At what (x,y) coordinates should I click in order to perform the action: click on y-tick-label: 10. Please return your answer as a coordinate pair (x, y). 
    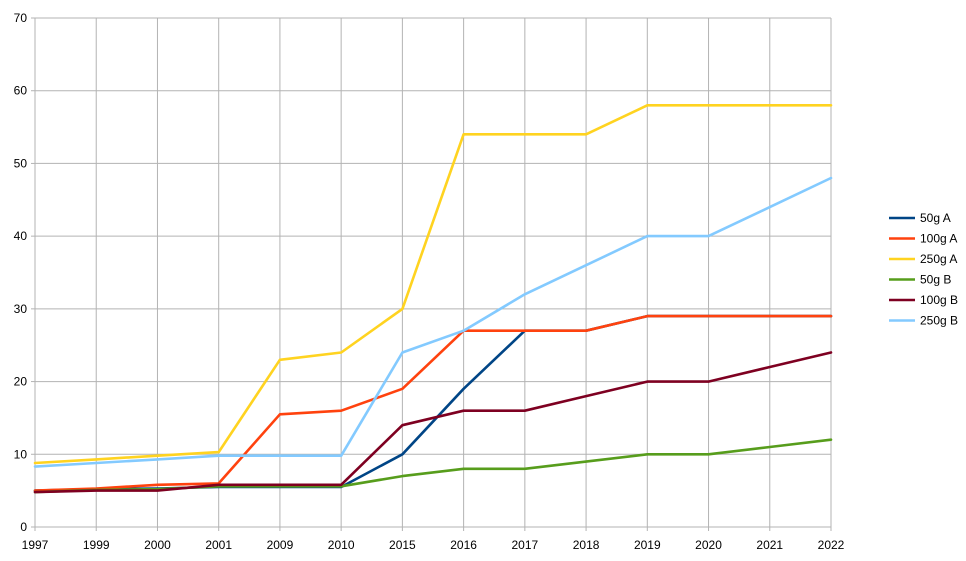
    Looking at the image, I should click on (21, 454).